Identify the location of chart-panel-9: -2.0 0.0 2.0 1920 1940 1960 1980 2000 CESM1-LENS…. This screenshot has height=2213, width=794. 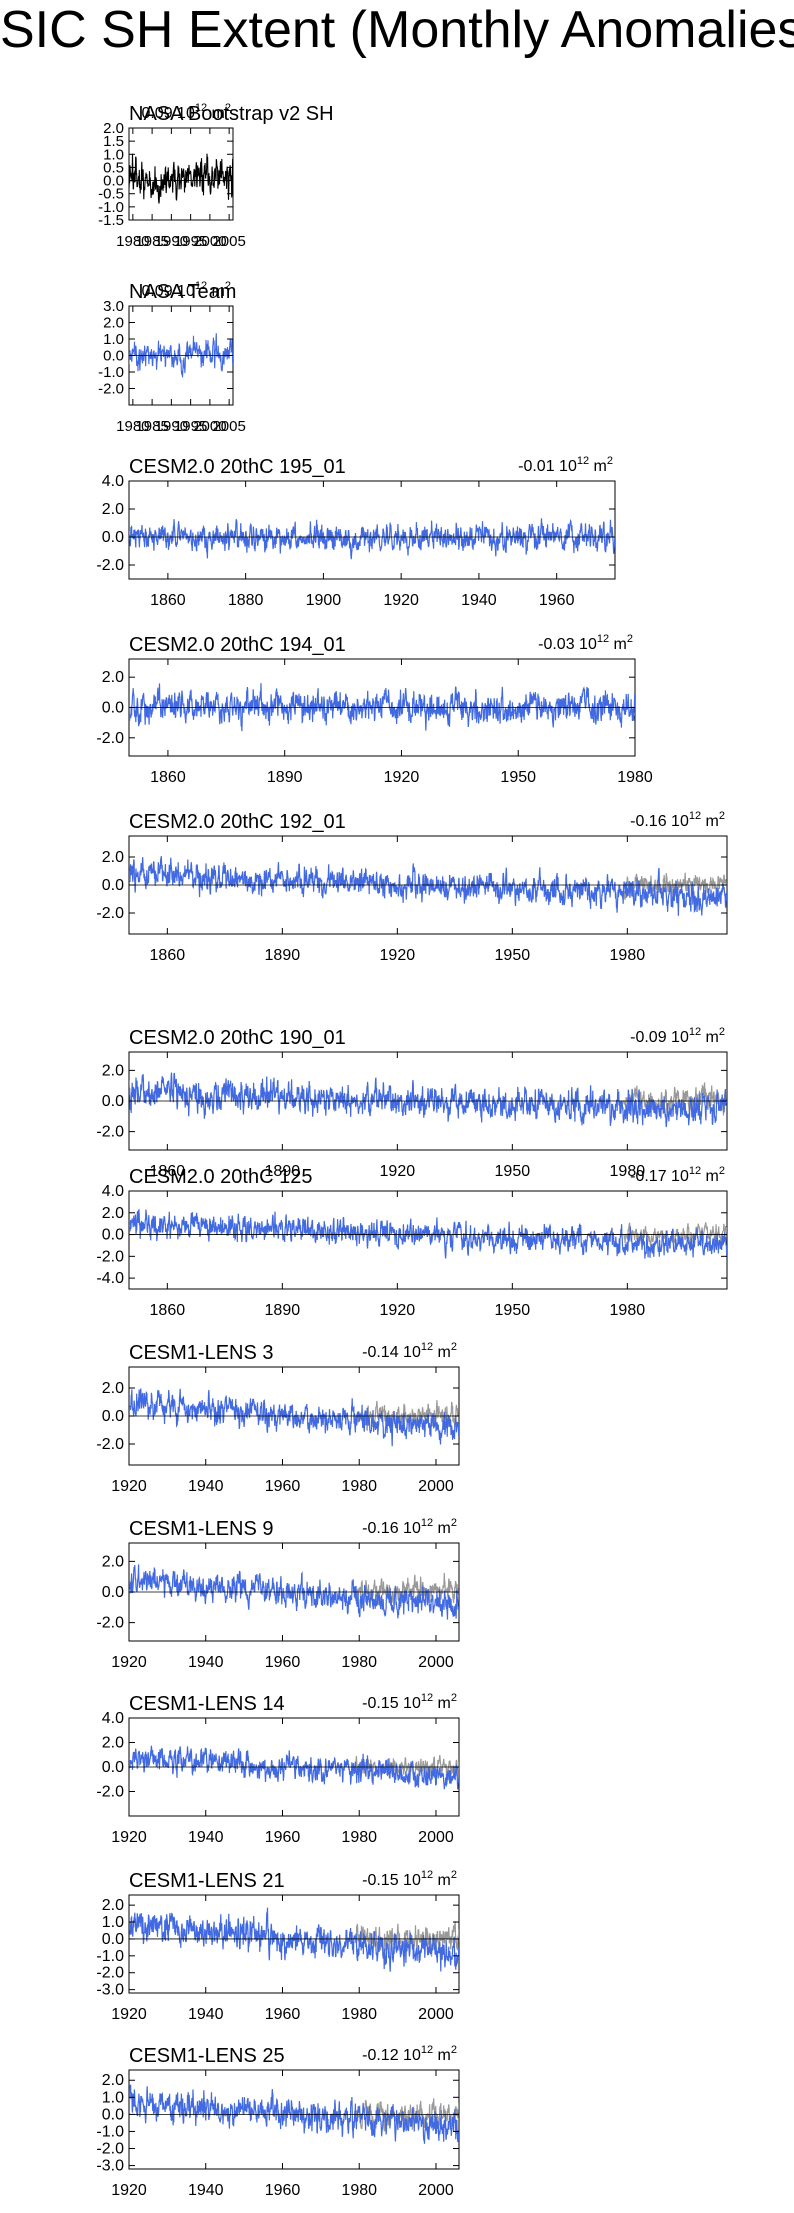
(278, 1594).